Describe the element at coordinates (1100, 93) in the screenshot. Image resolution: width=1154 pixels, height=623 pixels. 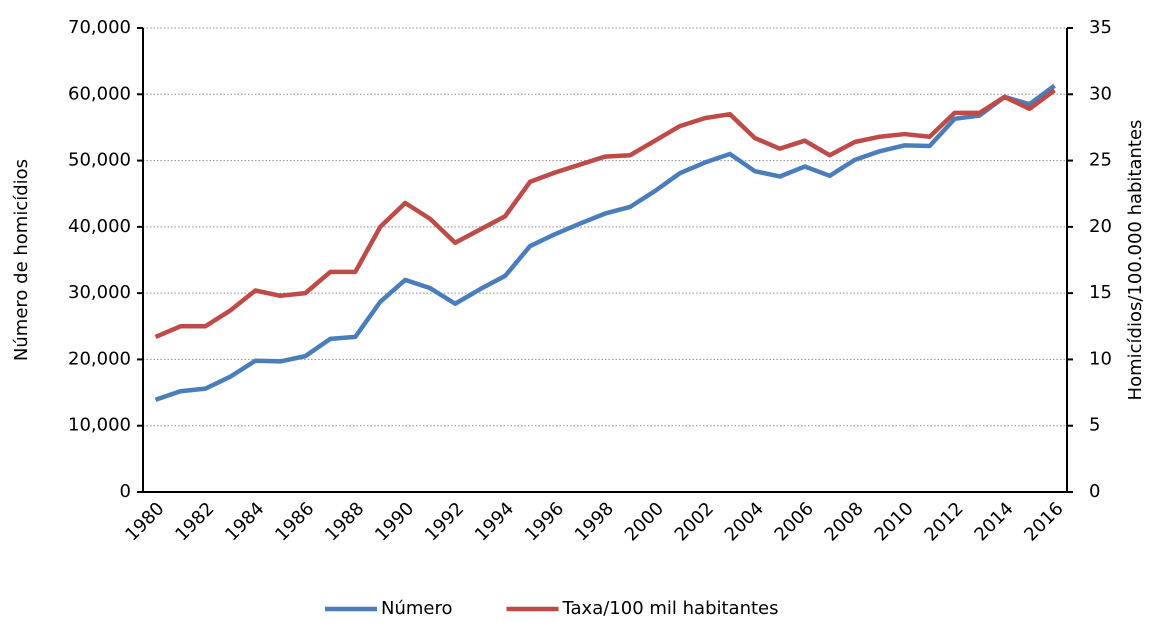
I see `y2-tick-label: 30` at that location.